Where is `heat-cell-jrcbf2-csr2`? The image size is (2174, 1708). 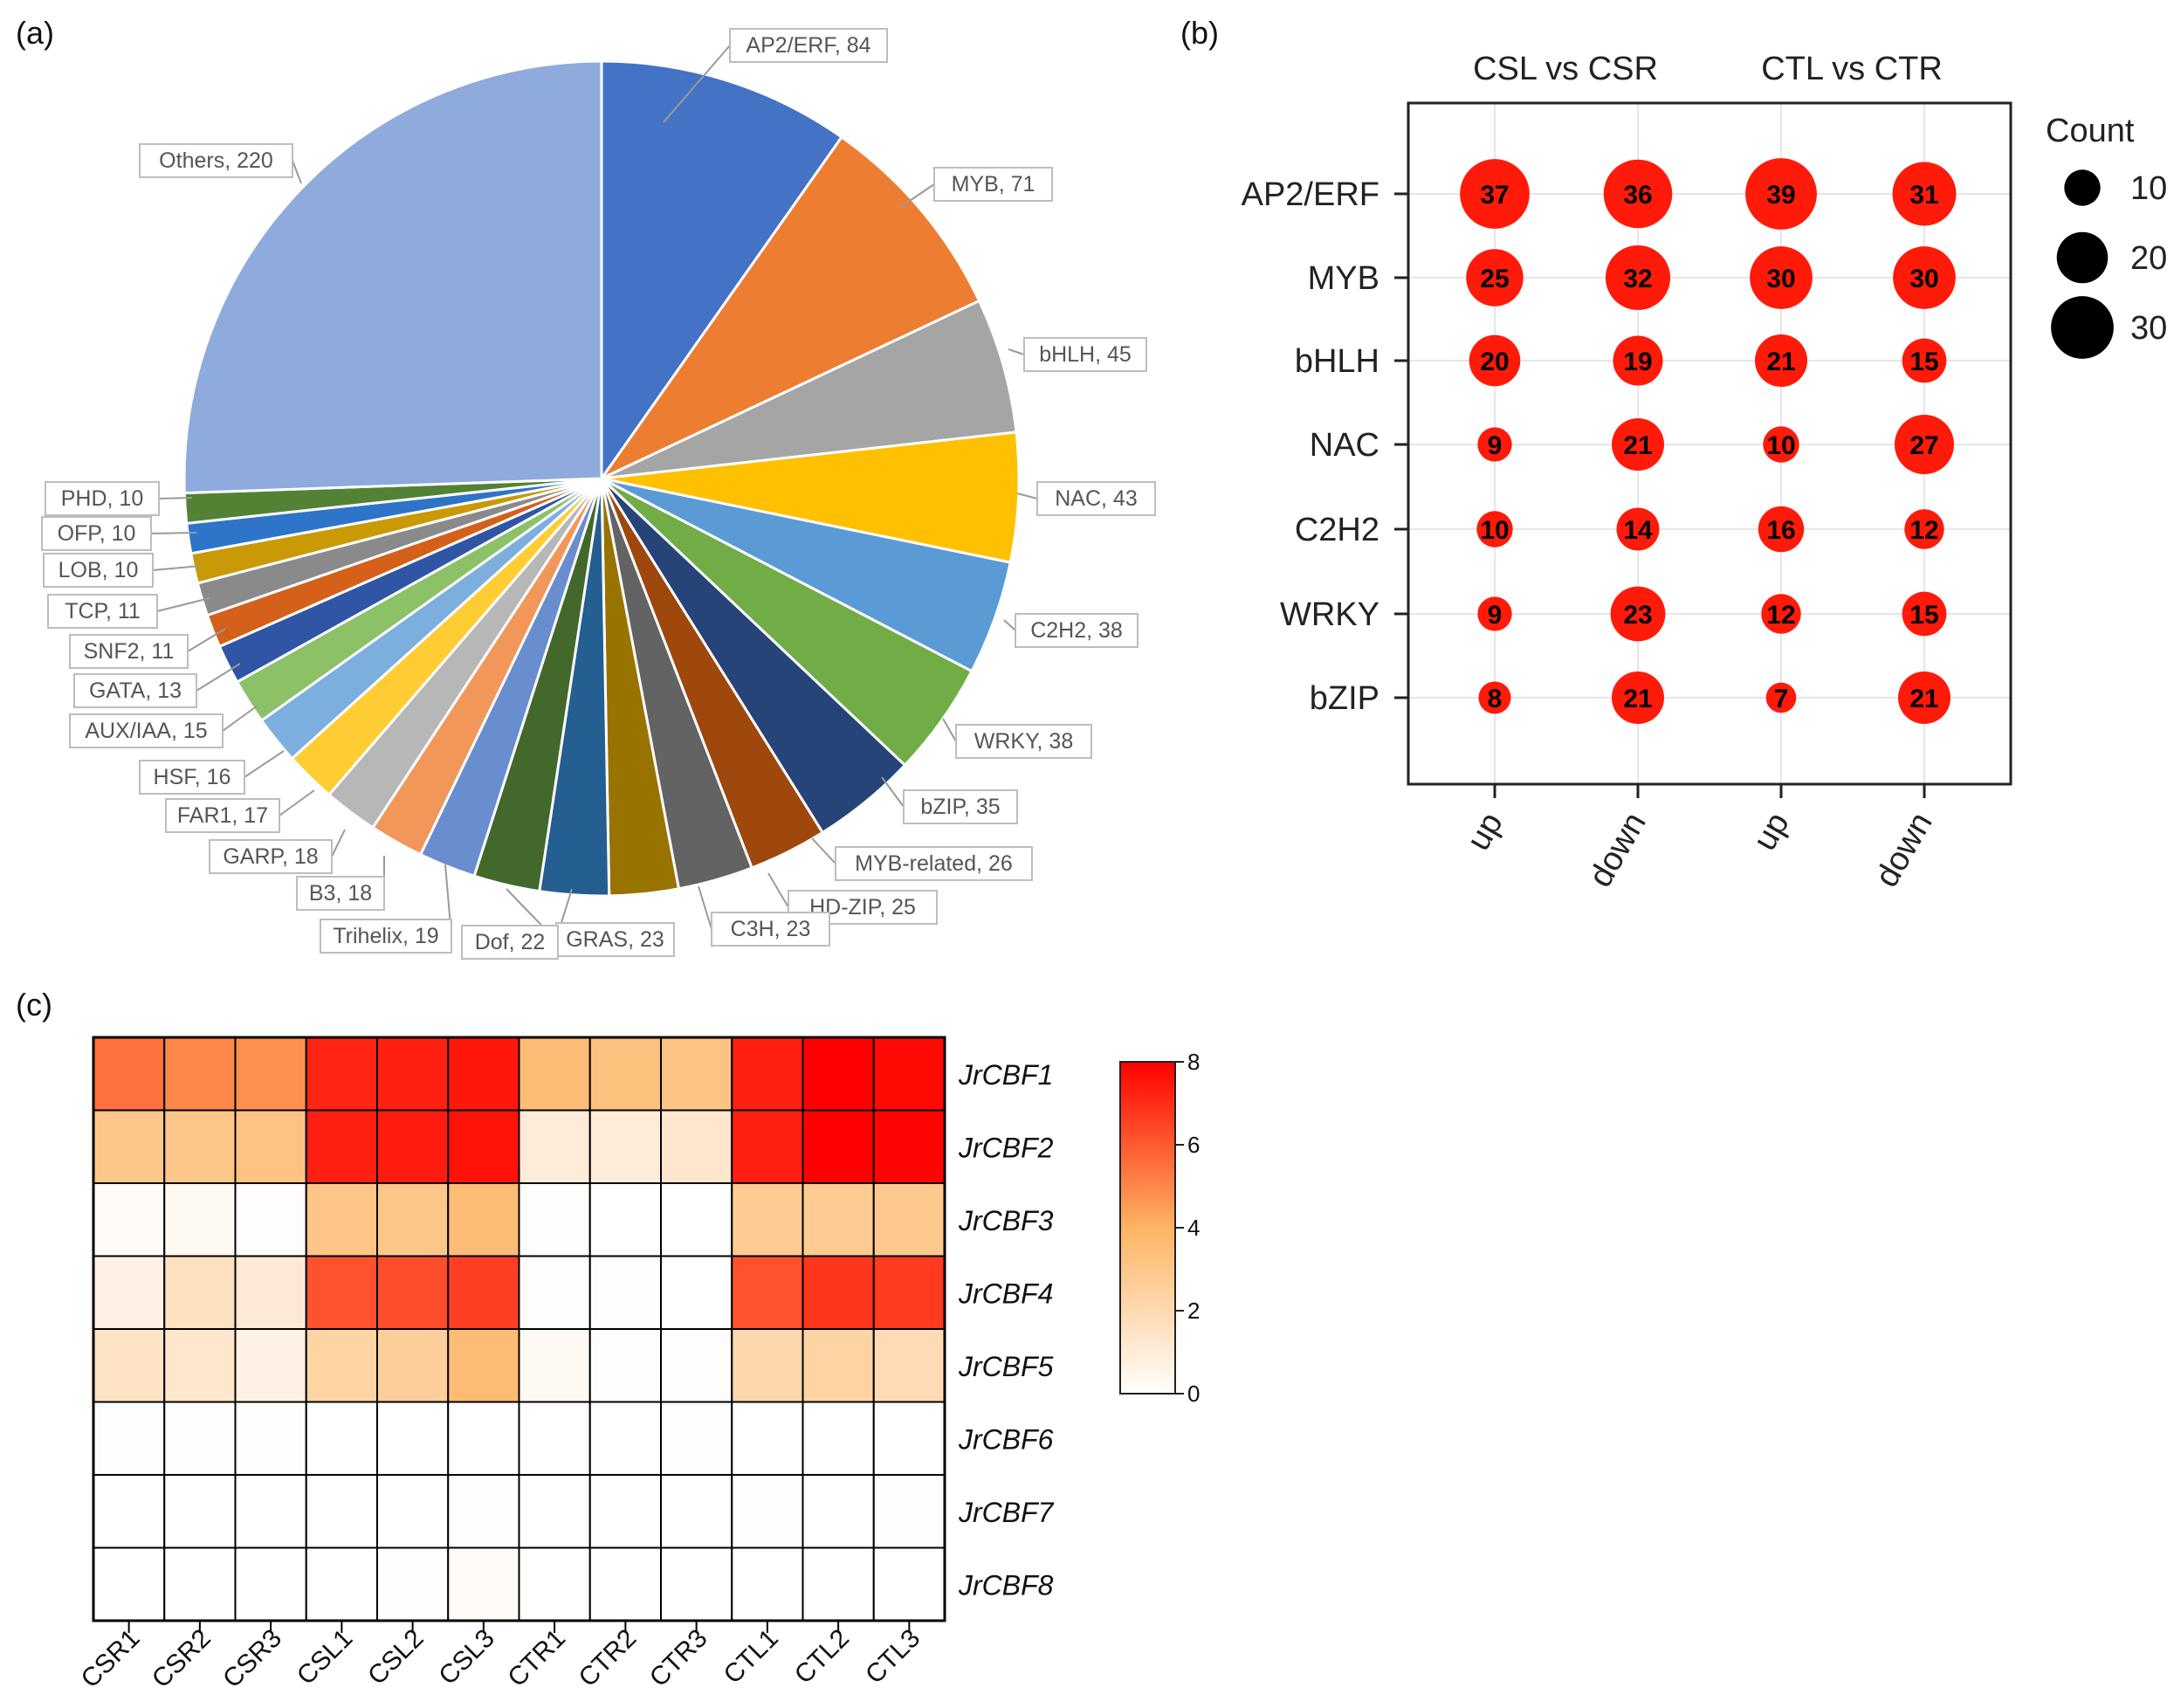
heat-cell-jrcbf2-csr2 is located at coordinates (200, 1146).